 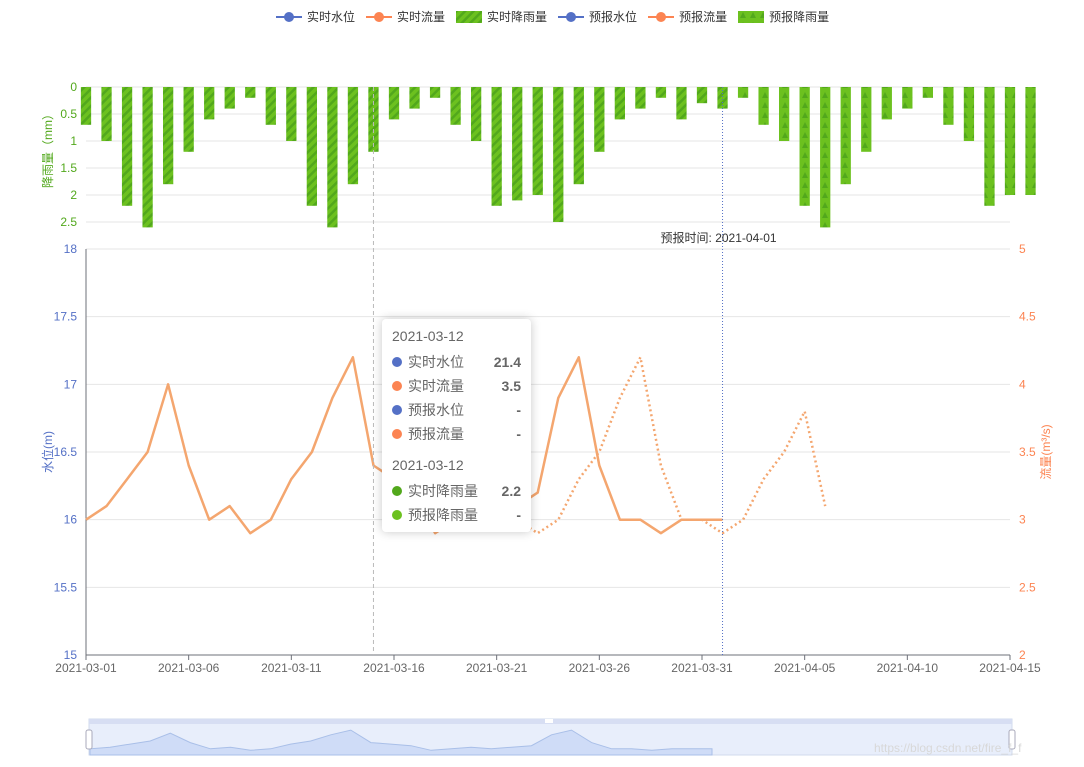 What do you see at coordinates (511, 386) in the screenshot?
I see `tooltip-series-value: 3.5` at bounding box center [511, 386].